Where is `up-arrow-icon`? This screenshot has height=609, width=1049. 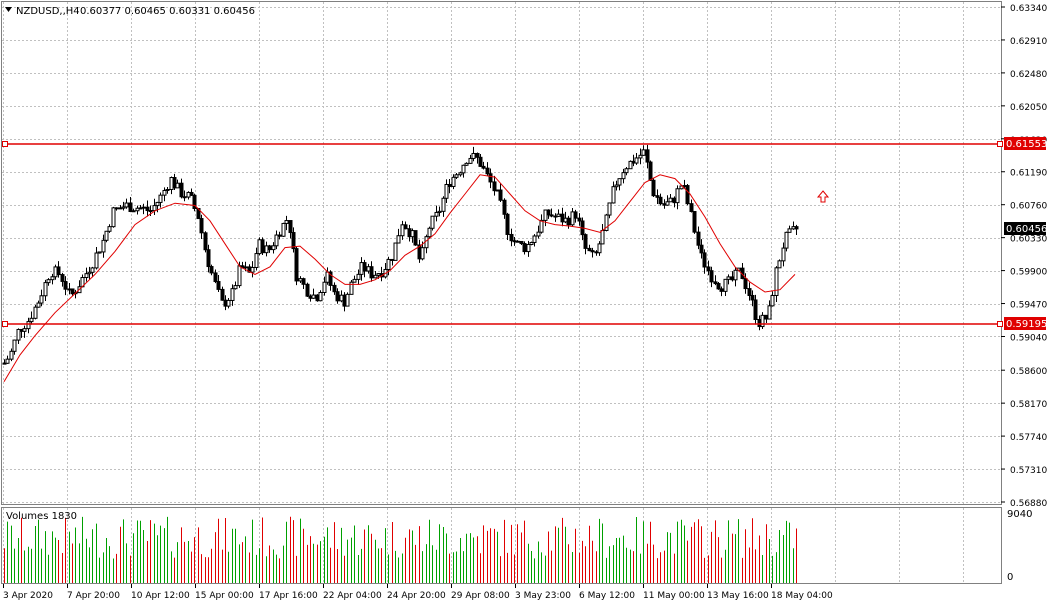
up-arrow-icon is located at coordinates (823, 196).